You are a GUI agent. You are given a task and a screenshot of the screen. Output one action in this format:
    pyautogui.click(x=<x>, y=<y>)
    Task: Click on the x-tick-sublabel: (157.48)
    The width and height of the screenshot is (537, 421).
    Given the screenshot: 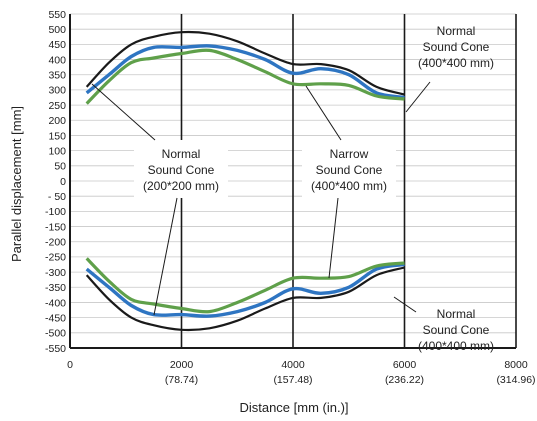 What is the action you would take?
    pyautogui.click(x=292, y=380)
    